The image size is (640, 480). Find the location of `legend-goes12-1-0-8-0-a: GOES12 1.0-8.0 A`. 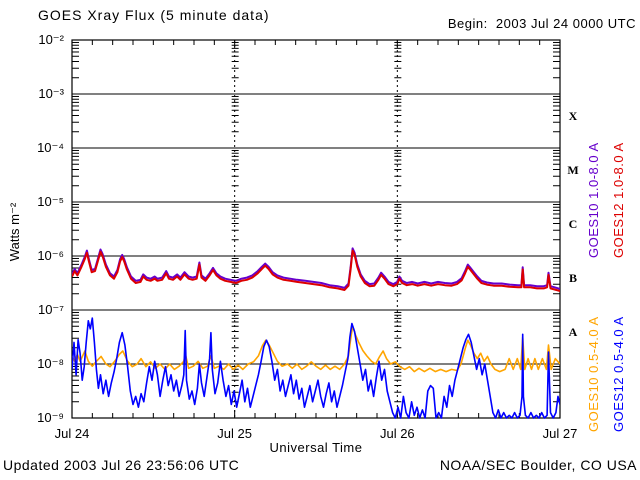

legend-goes12-1-0-8-0-a: GOES12 1.0-8.0 A is located at coordinates (618, 200).